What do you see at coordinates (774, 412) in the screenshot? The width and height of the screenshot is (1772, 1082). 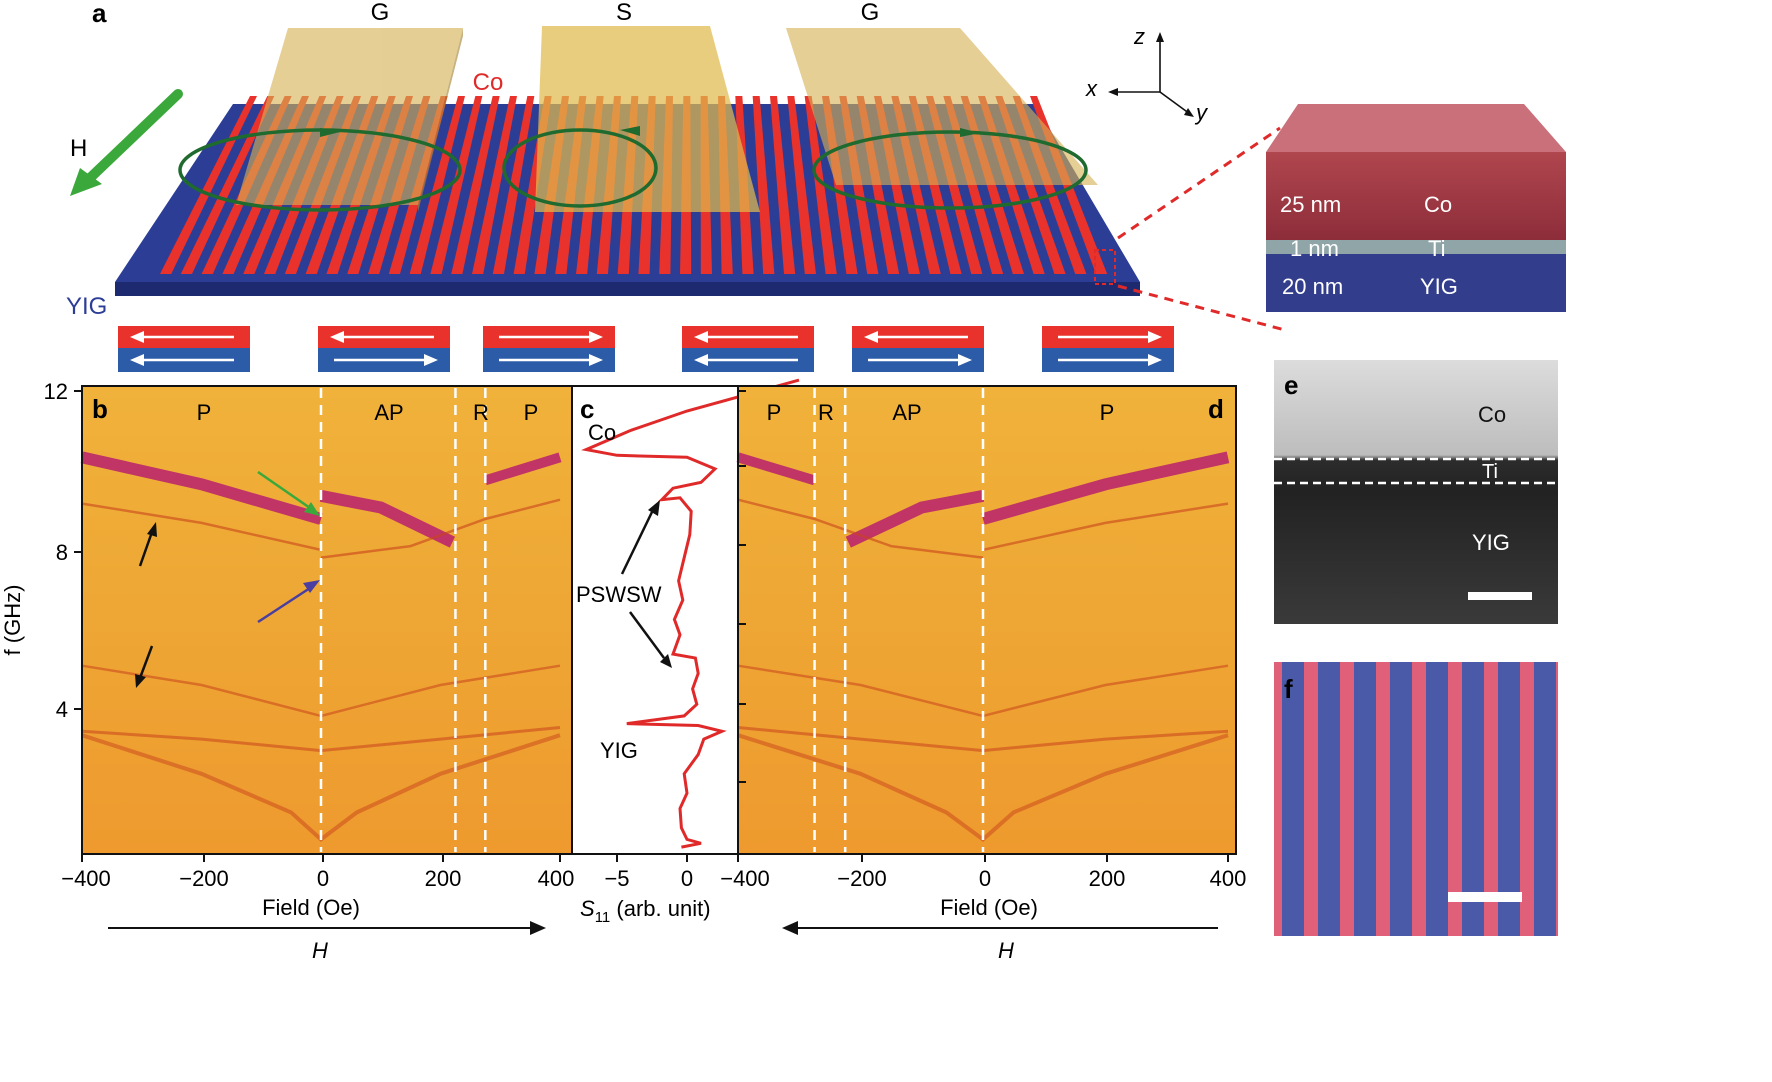 I see `panel-d-region-p1: P` at bounding box center [774, 412].